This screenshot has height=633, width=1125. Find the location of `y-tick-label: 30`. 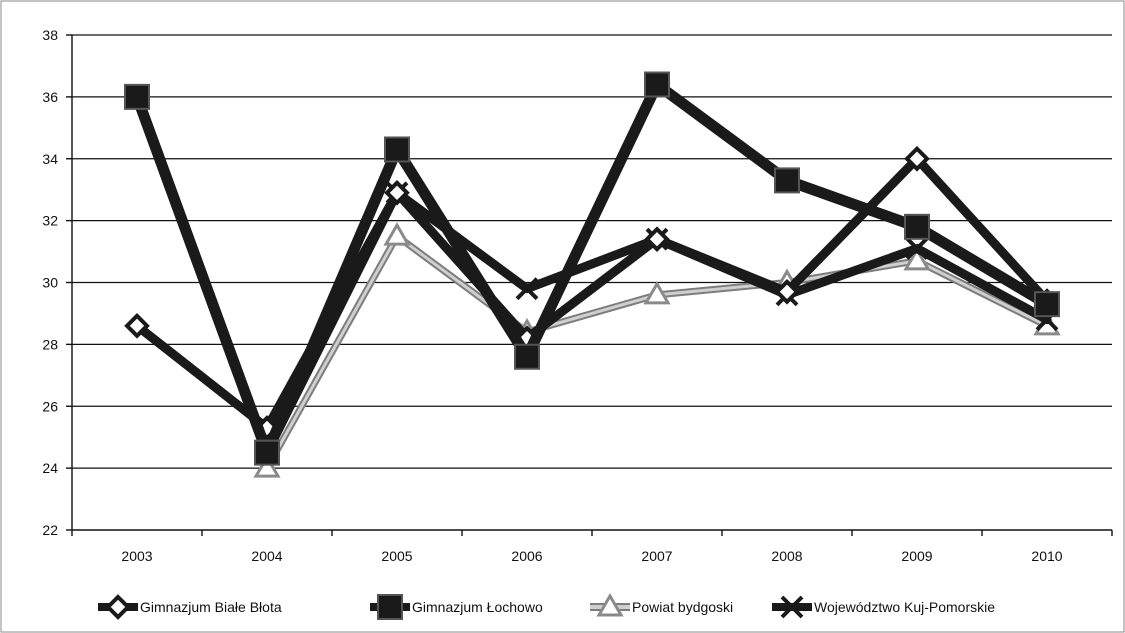

y-tick-label: 30 is located at coordinates (50, 283).